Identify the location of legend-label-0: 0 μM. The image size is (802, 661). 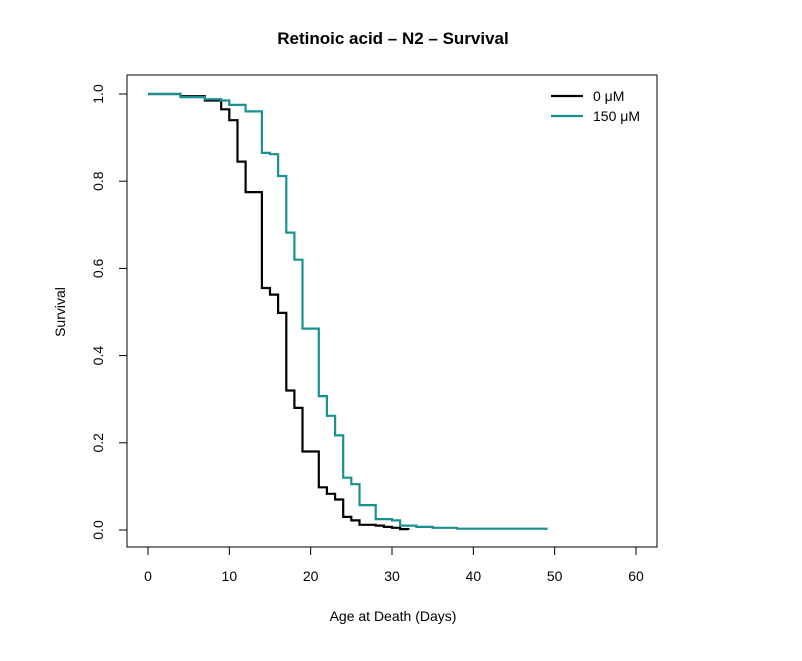
(608, 96).